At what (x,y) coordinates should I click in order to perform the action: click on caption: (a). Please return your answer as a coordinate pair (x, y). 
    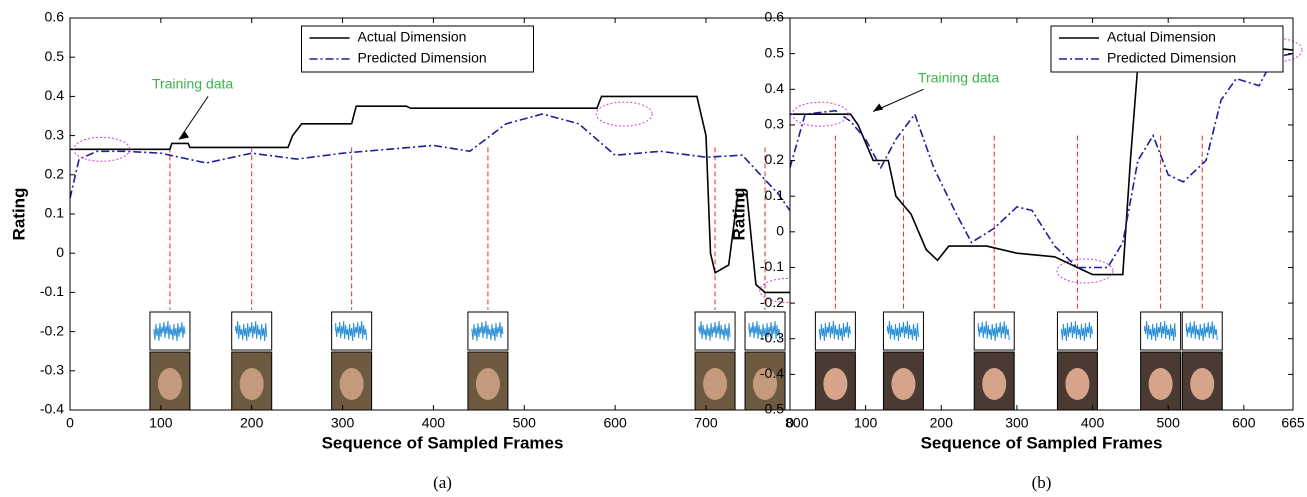
    Looking at the image, I should click on (442, 482).